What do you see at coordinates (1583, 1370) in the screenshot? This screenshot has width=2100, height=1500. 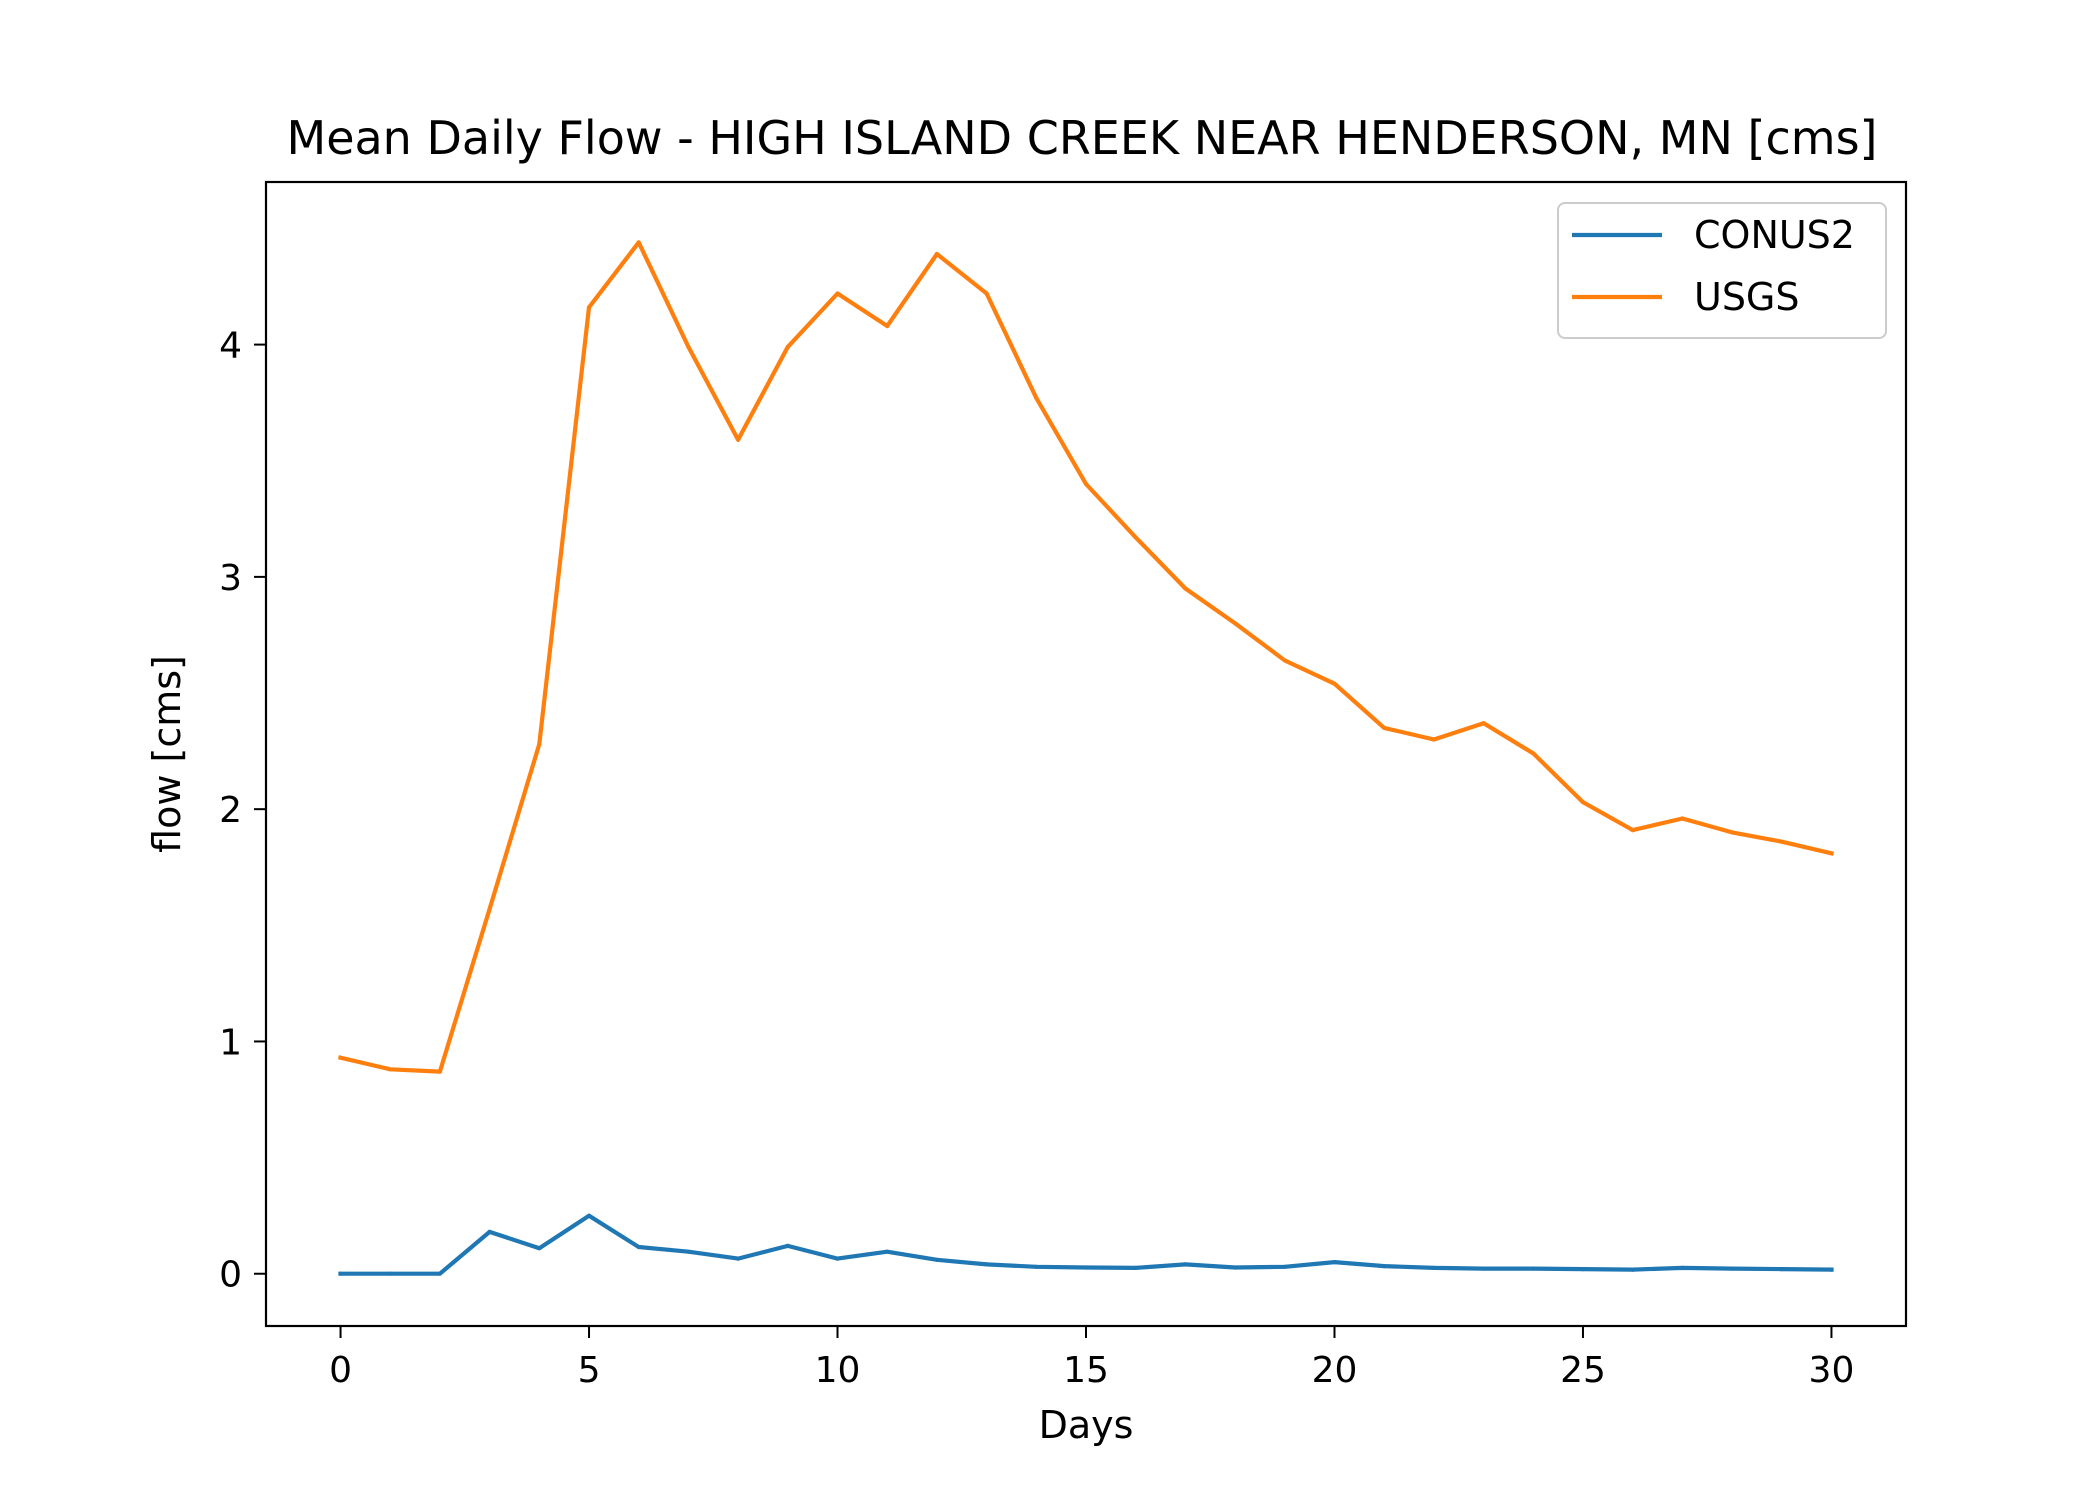 I see `x-tick-label: 25` at bounding box center [1583, 1370].